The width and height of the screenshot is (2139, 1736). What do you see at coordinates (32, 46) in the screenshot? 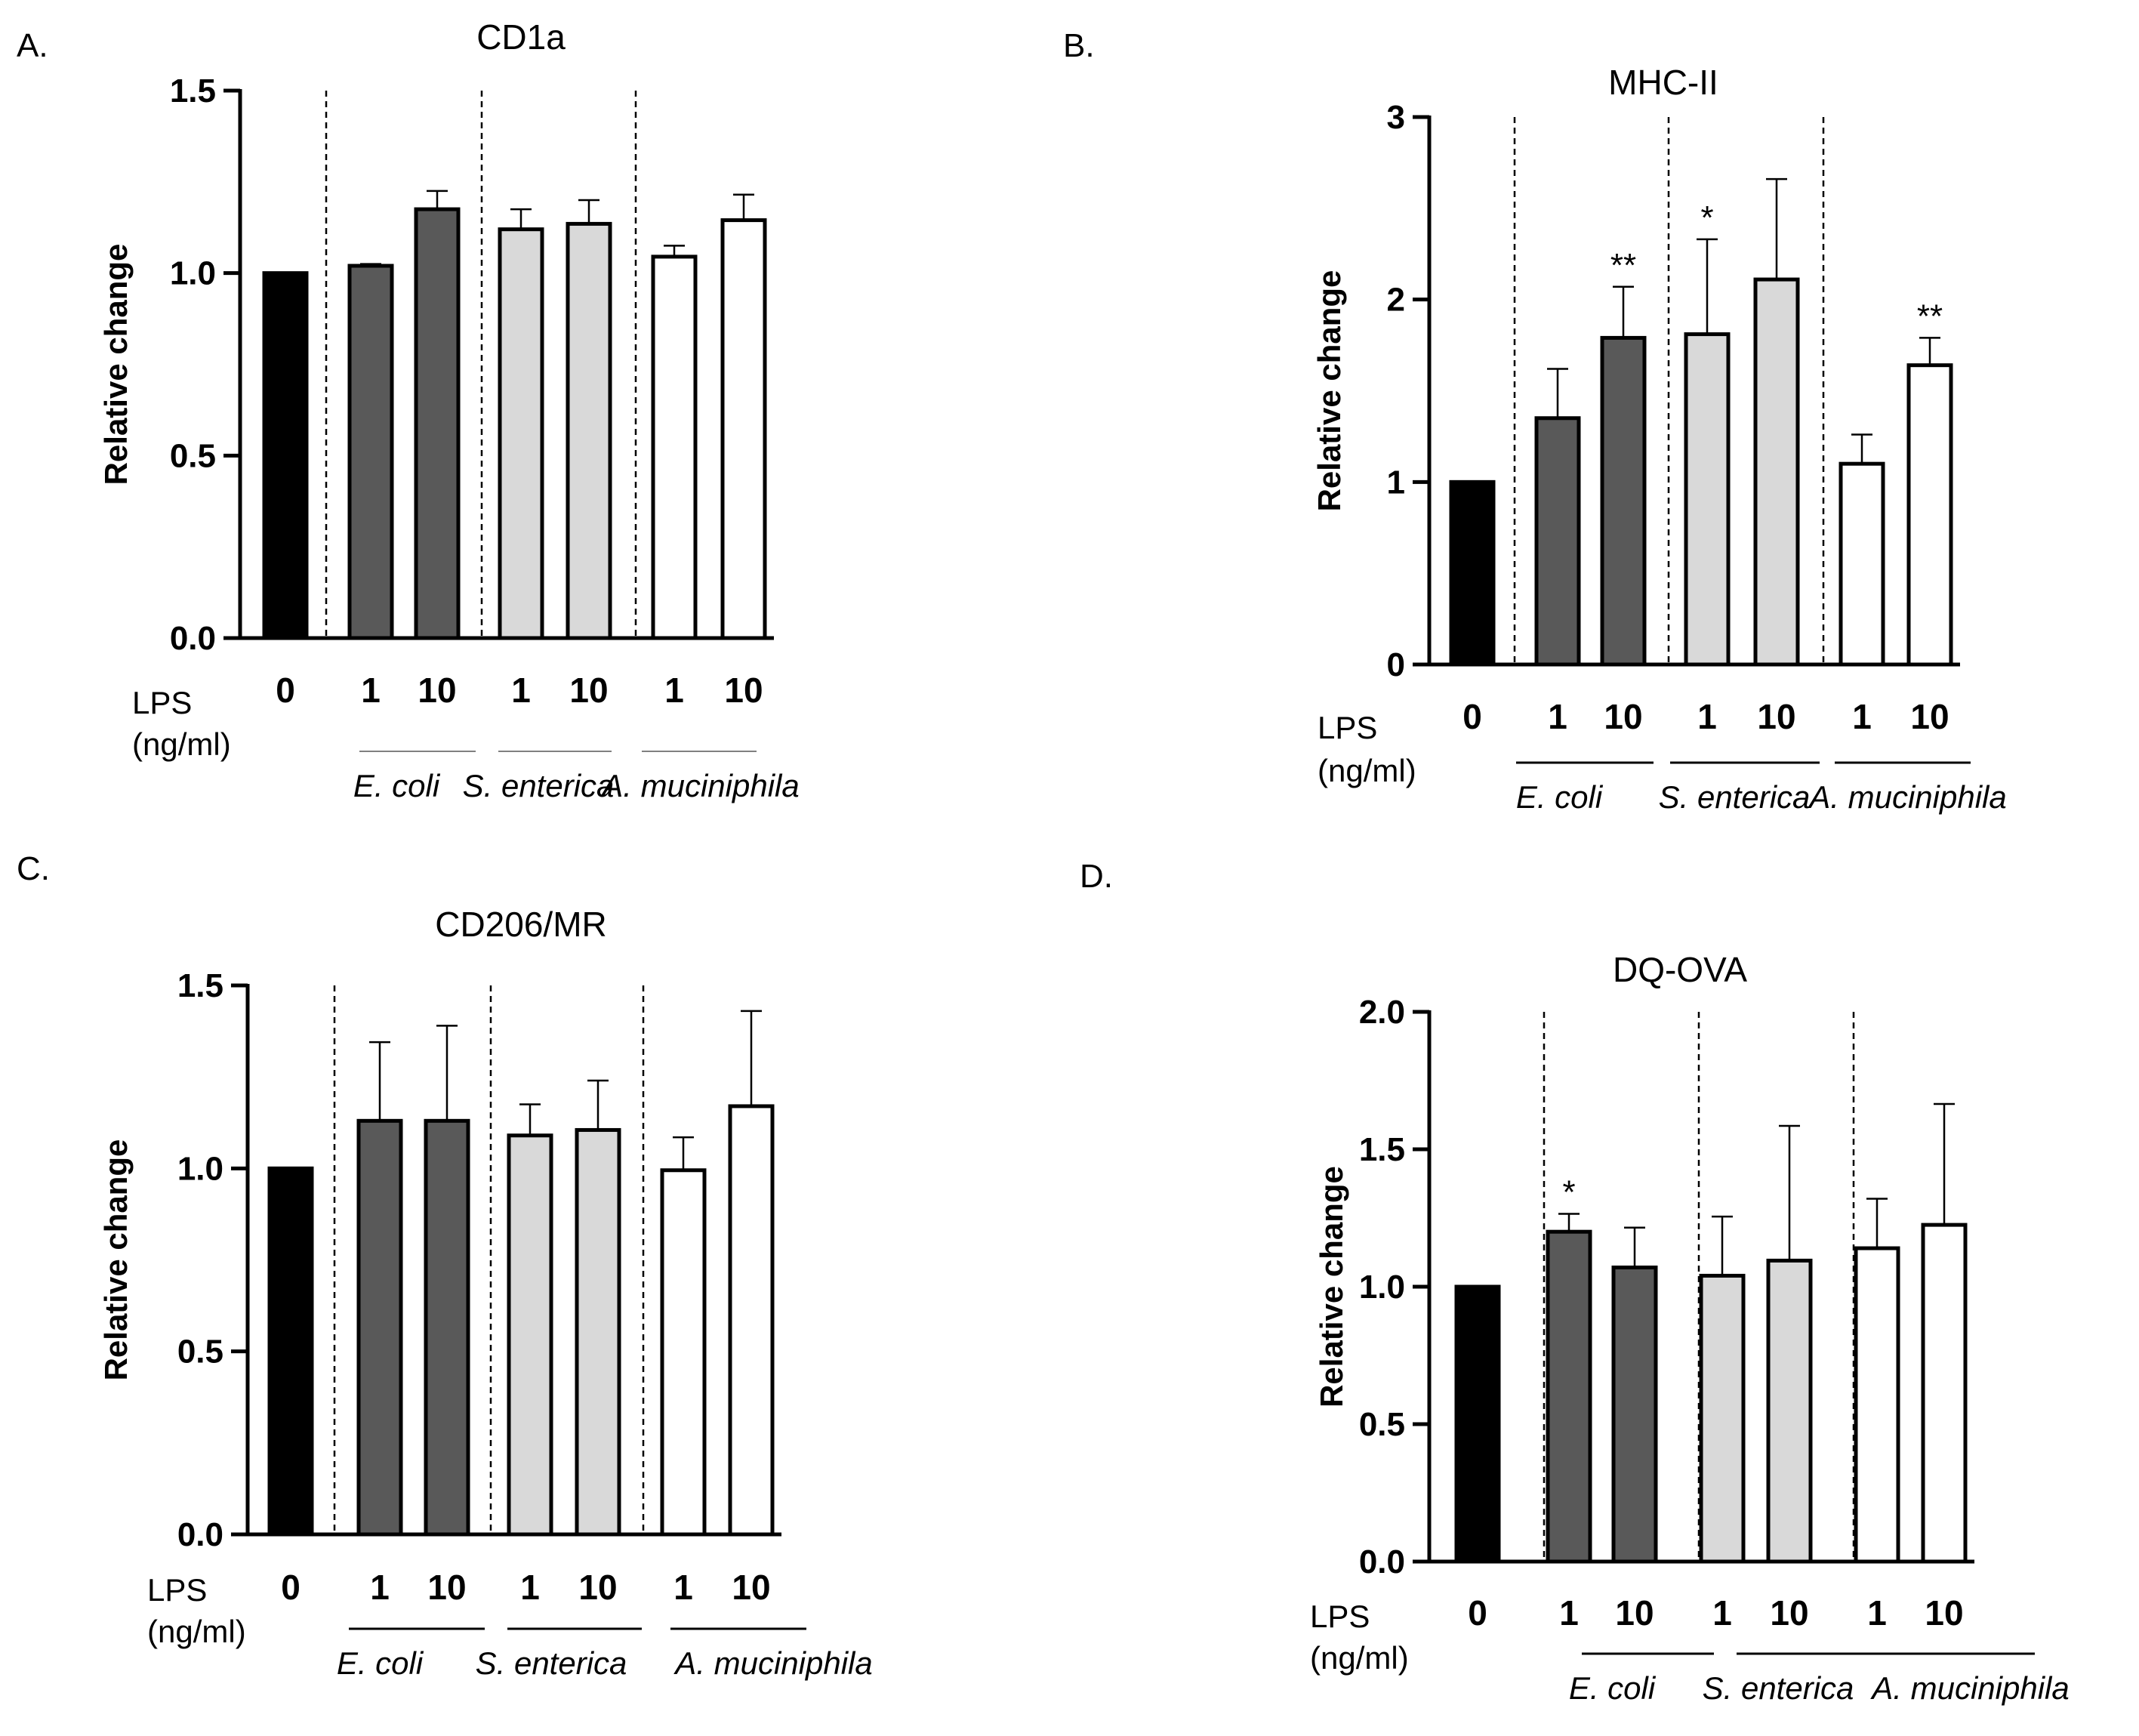
I see `panel-label: A.` at bounding box center [32, 46].